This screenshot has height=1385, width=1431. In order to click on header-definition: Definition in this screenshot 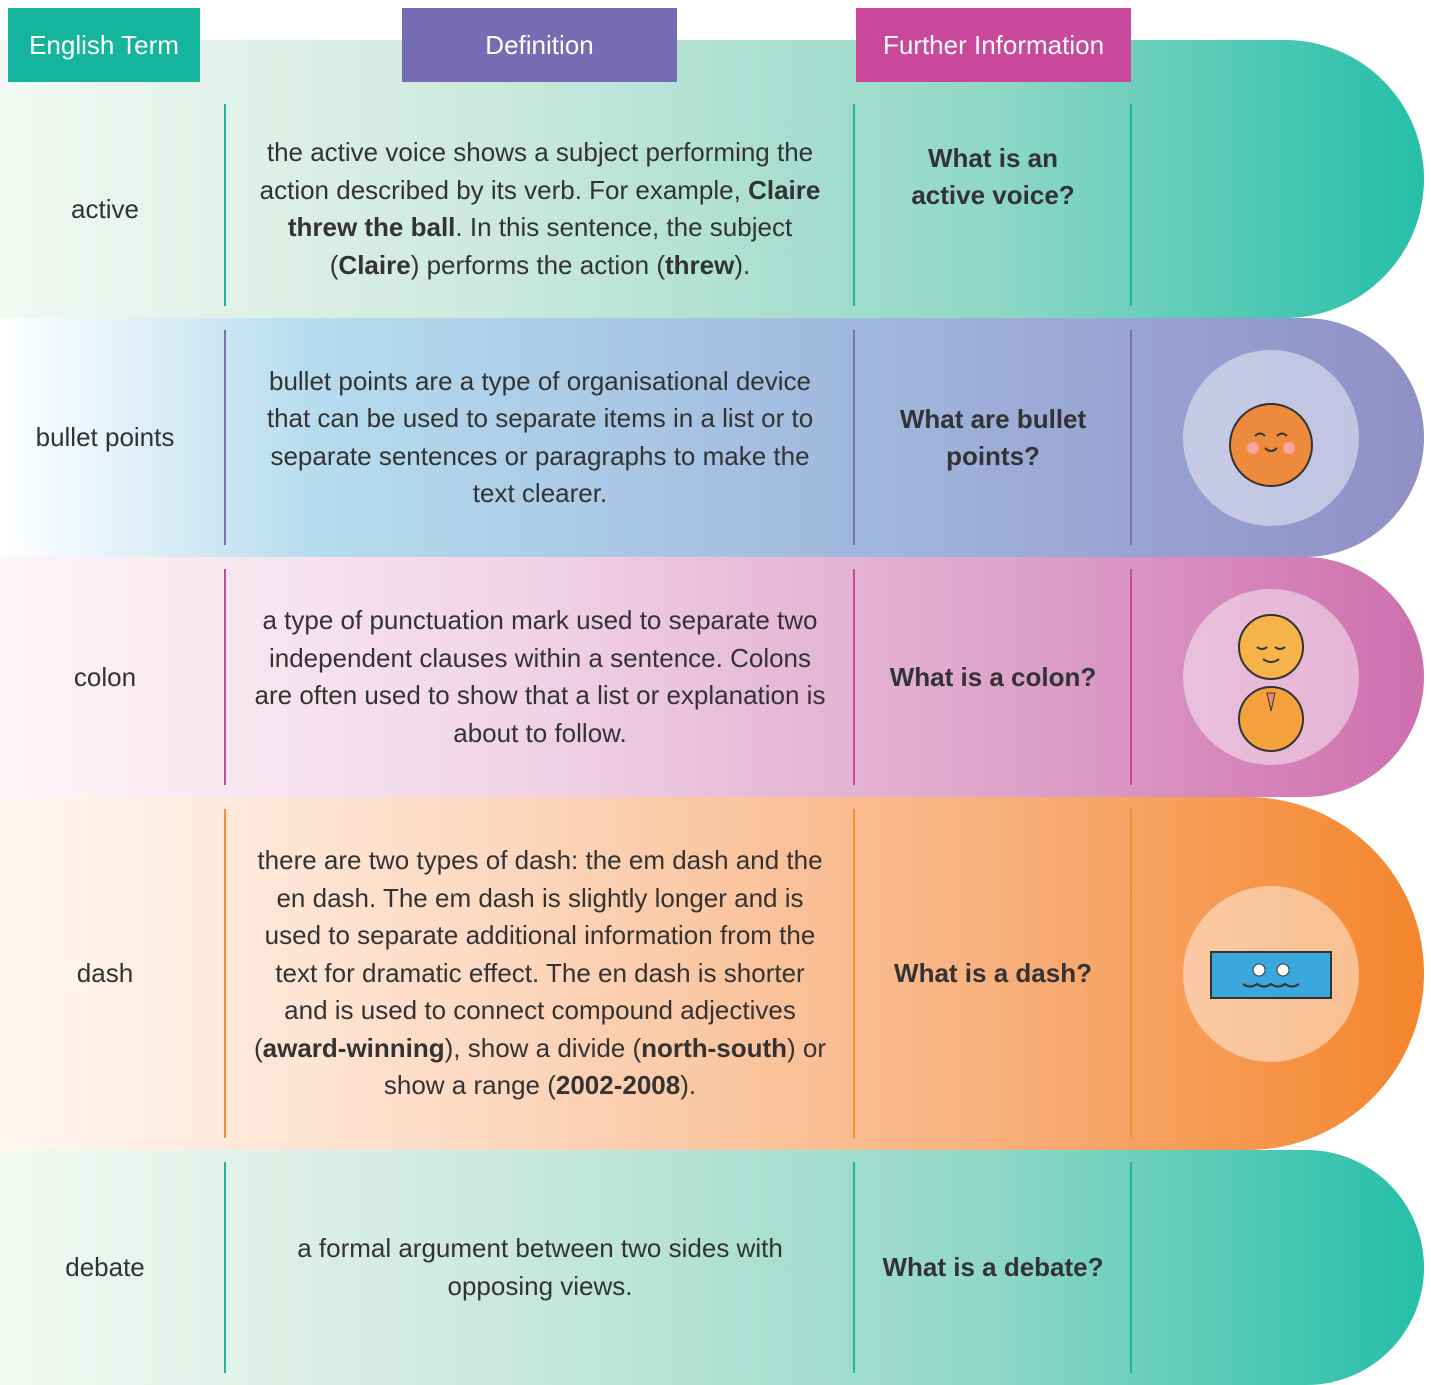, I will do `click(539, 45)`.